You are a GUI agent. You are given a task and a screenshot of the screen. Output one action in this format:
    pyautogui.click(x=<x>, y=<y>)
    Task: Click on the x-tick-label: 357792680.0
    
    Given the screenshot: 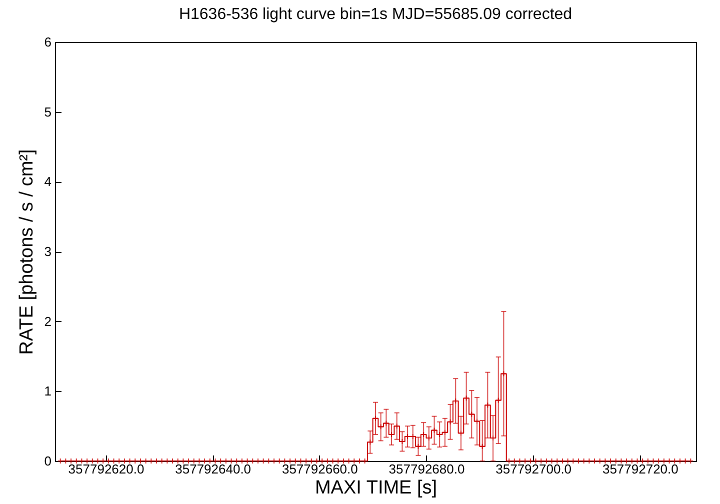 What is the action you would take?
    pyautogui.click(x=426, y=469)
    